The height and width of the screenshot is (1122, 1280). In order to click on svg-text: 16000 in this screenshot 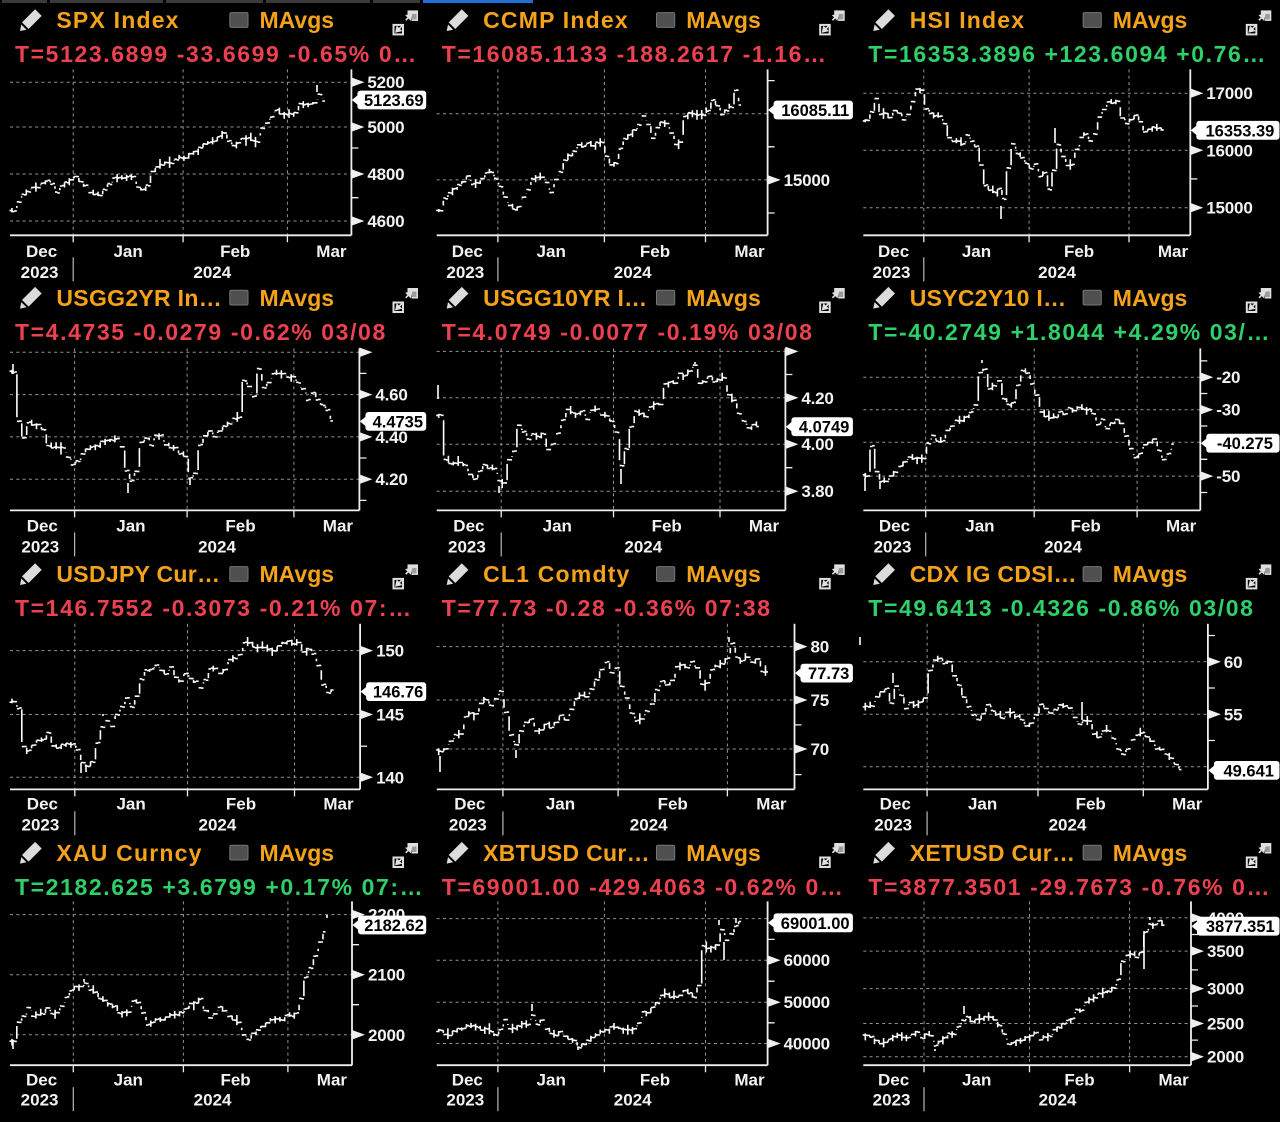, I will do `click(1229, 150)`.